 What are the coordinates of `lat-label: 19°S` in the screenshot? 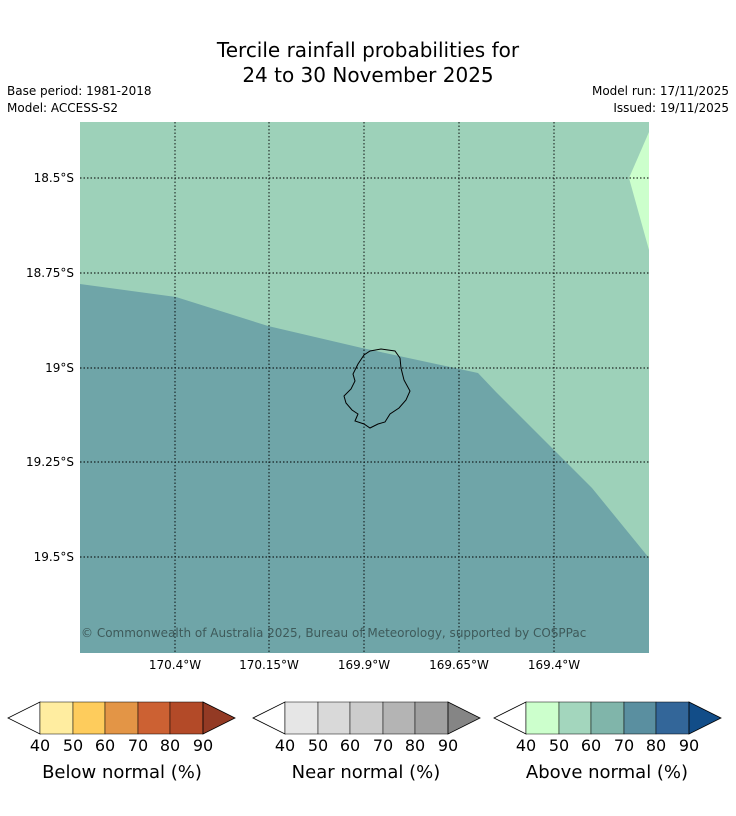 It's located at (59, 368).